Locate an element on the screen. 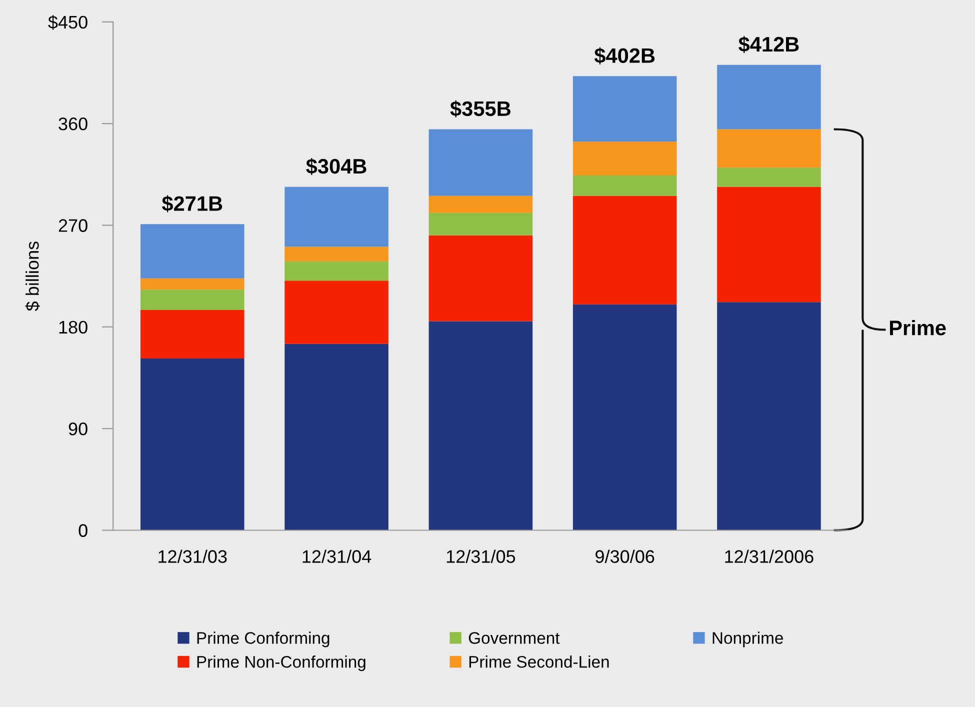 The width and height of the screenshot is (975, 707). x-tick-label: 12/31/03 is located at coordinates (192, 556).